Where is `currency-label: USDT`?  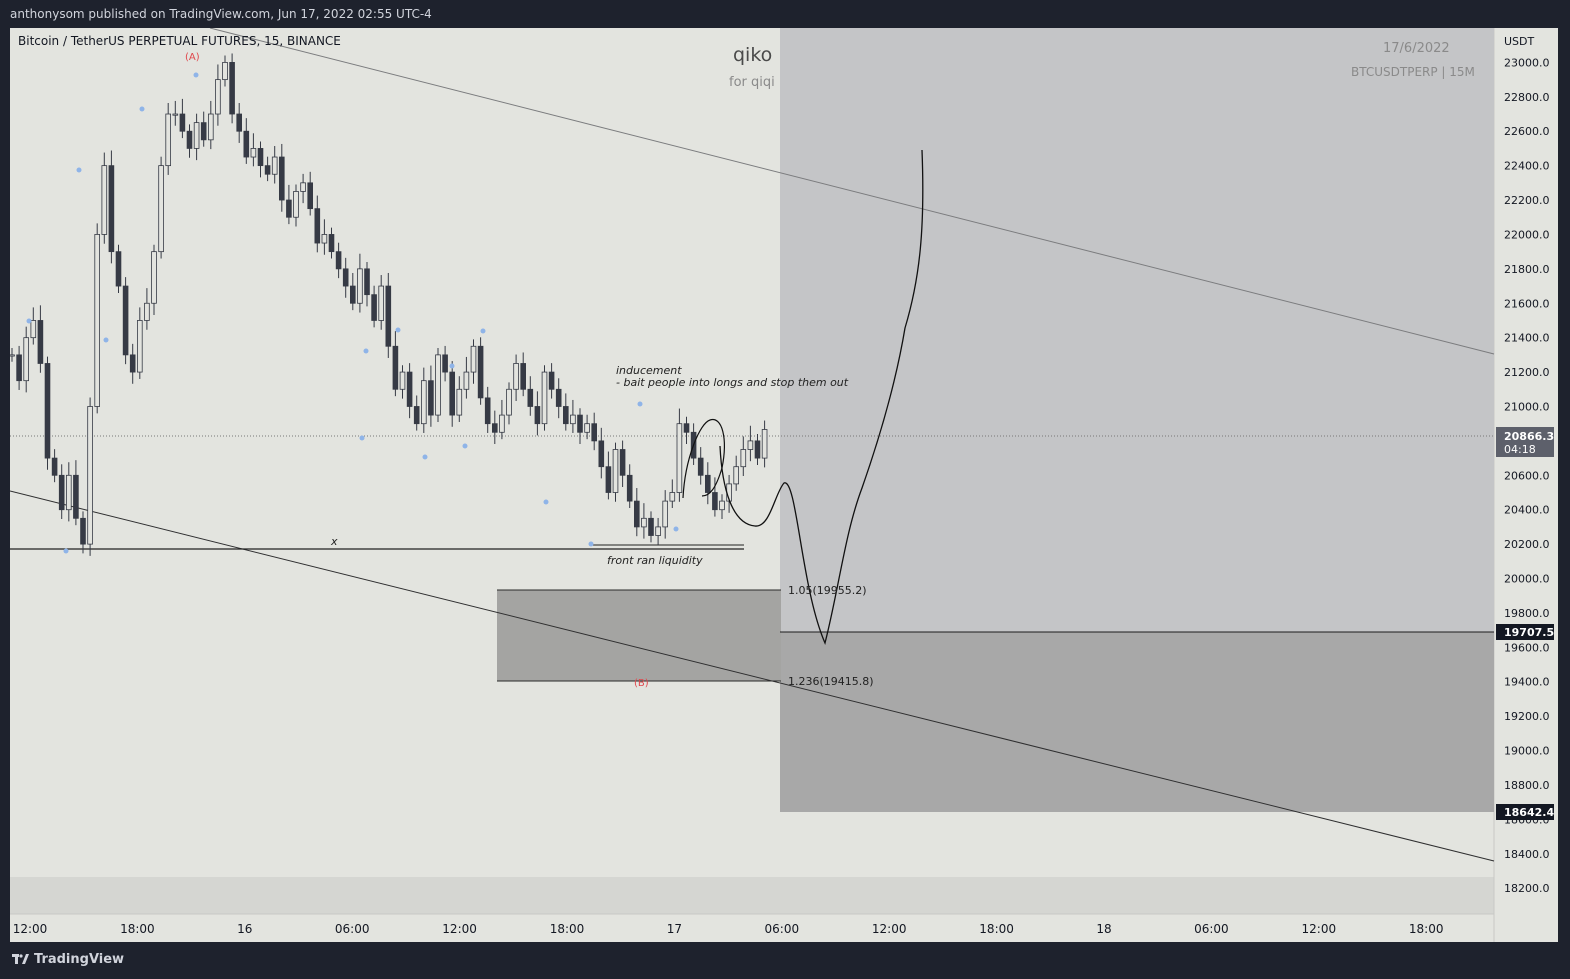 currency-label: USDT is located at coordinates (1519, 41).